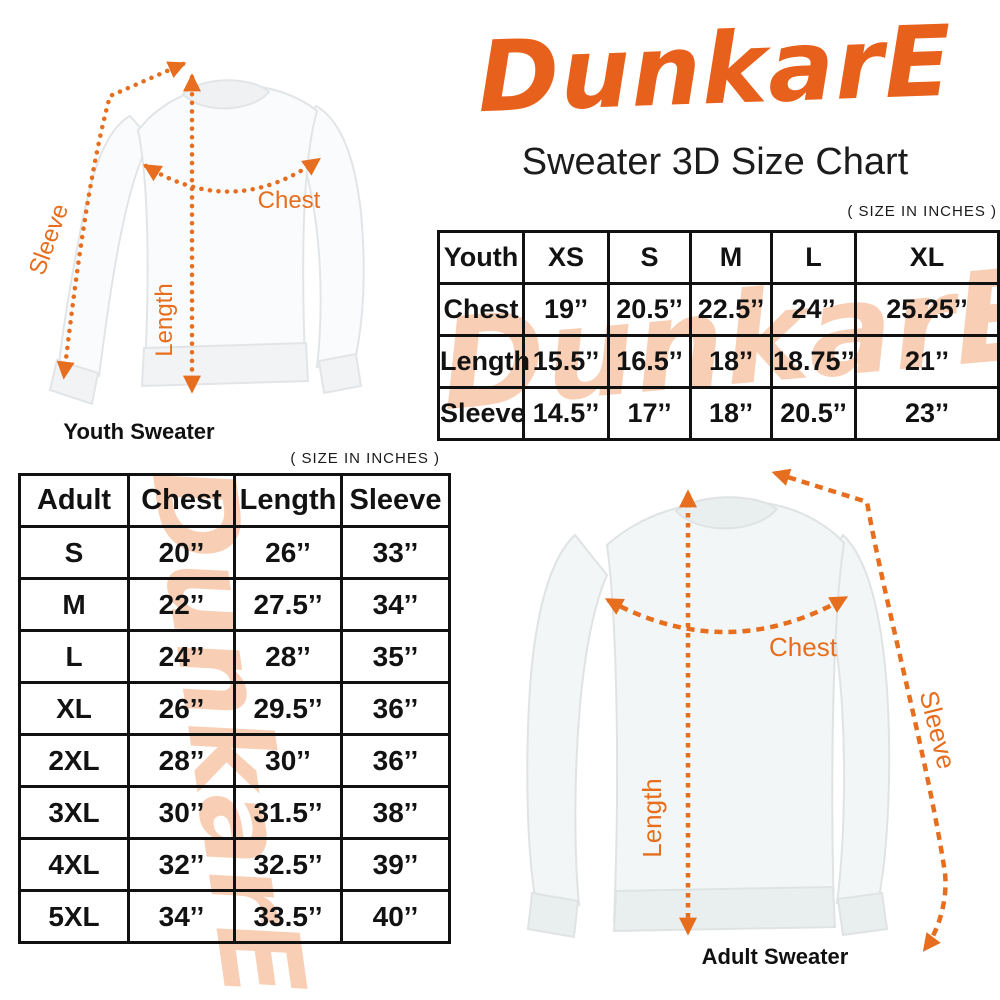 The width and height of the screenshot is (1000, 1000). I want to click on youth-sleeve-row: Sleeve 14.5’’ 17’’ 18’’ 20.5’’ 23’’, so click(718, 413).